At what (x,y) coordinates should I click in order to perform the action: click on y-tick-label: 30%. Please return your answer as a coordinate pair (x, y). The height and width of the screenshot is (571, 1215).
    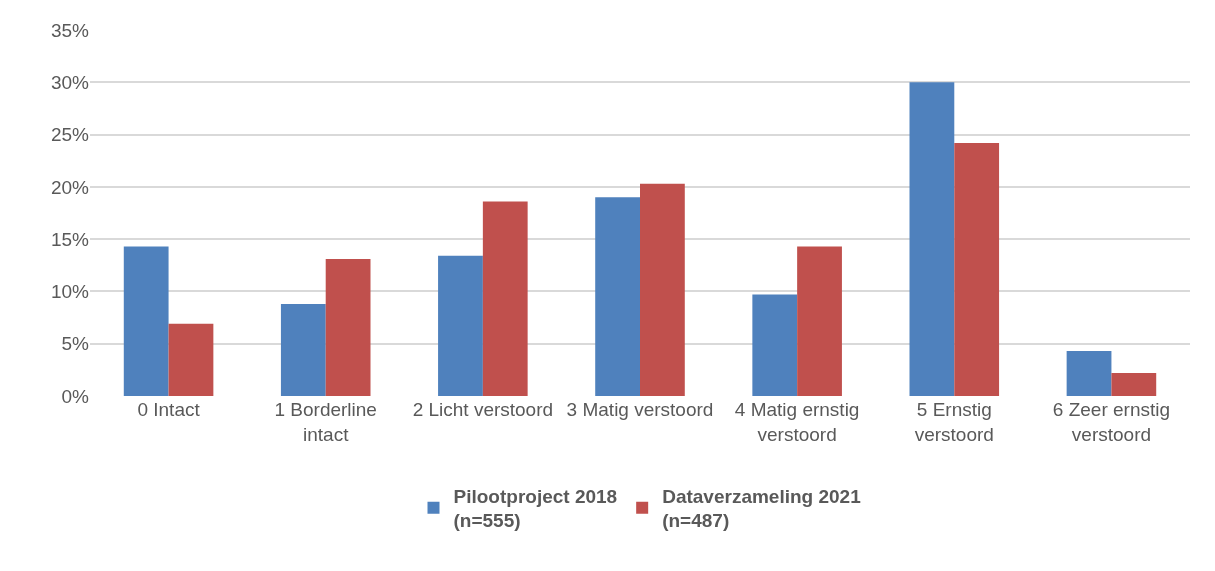
    Looking at the image, I should click on (70, 82).